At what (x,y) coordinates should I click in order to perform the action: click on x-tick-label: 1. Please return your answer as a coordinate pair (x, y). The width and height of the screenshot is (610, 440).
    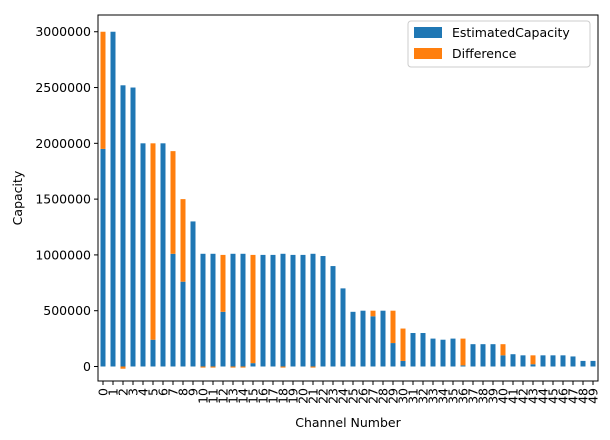
    Looking at the image, I should click on (113, 392).